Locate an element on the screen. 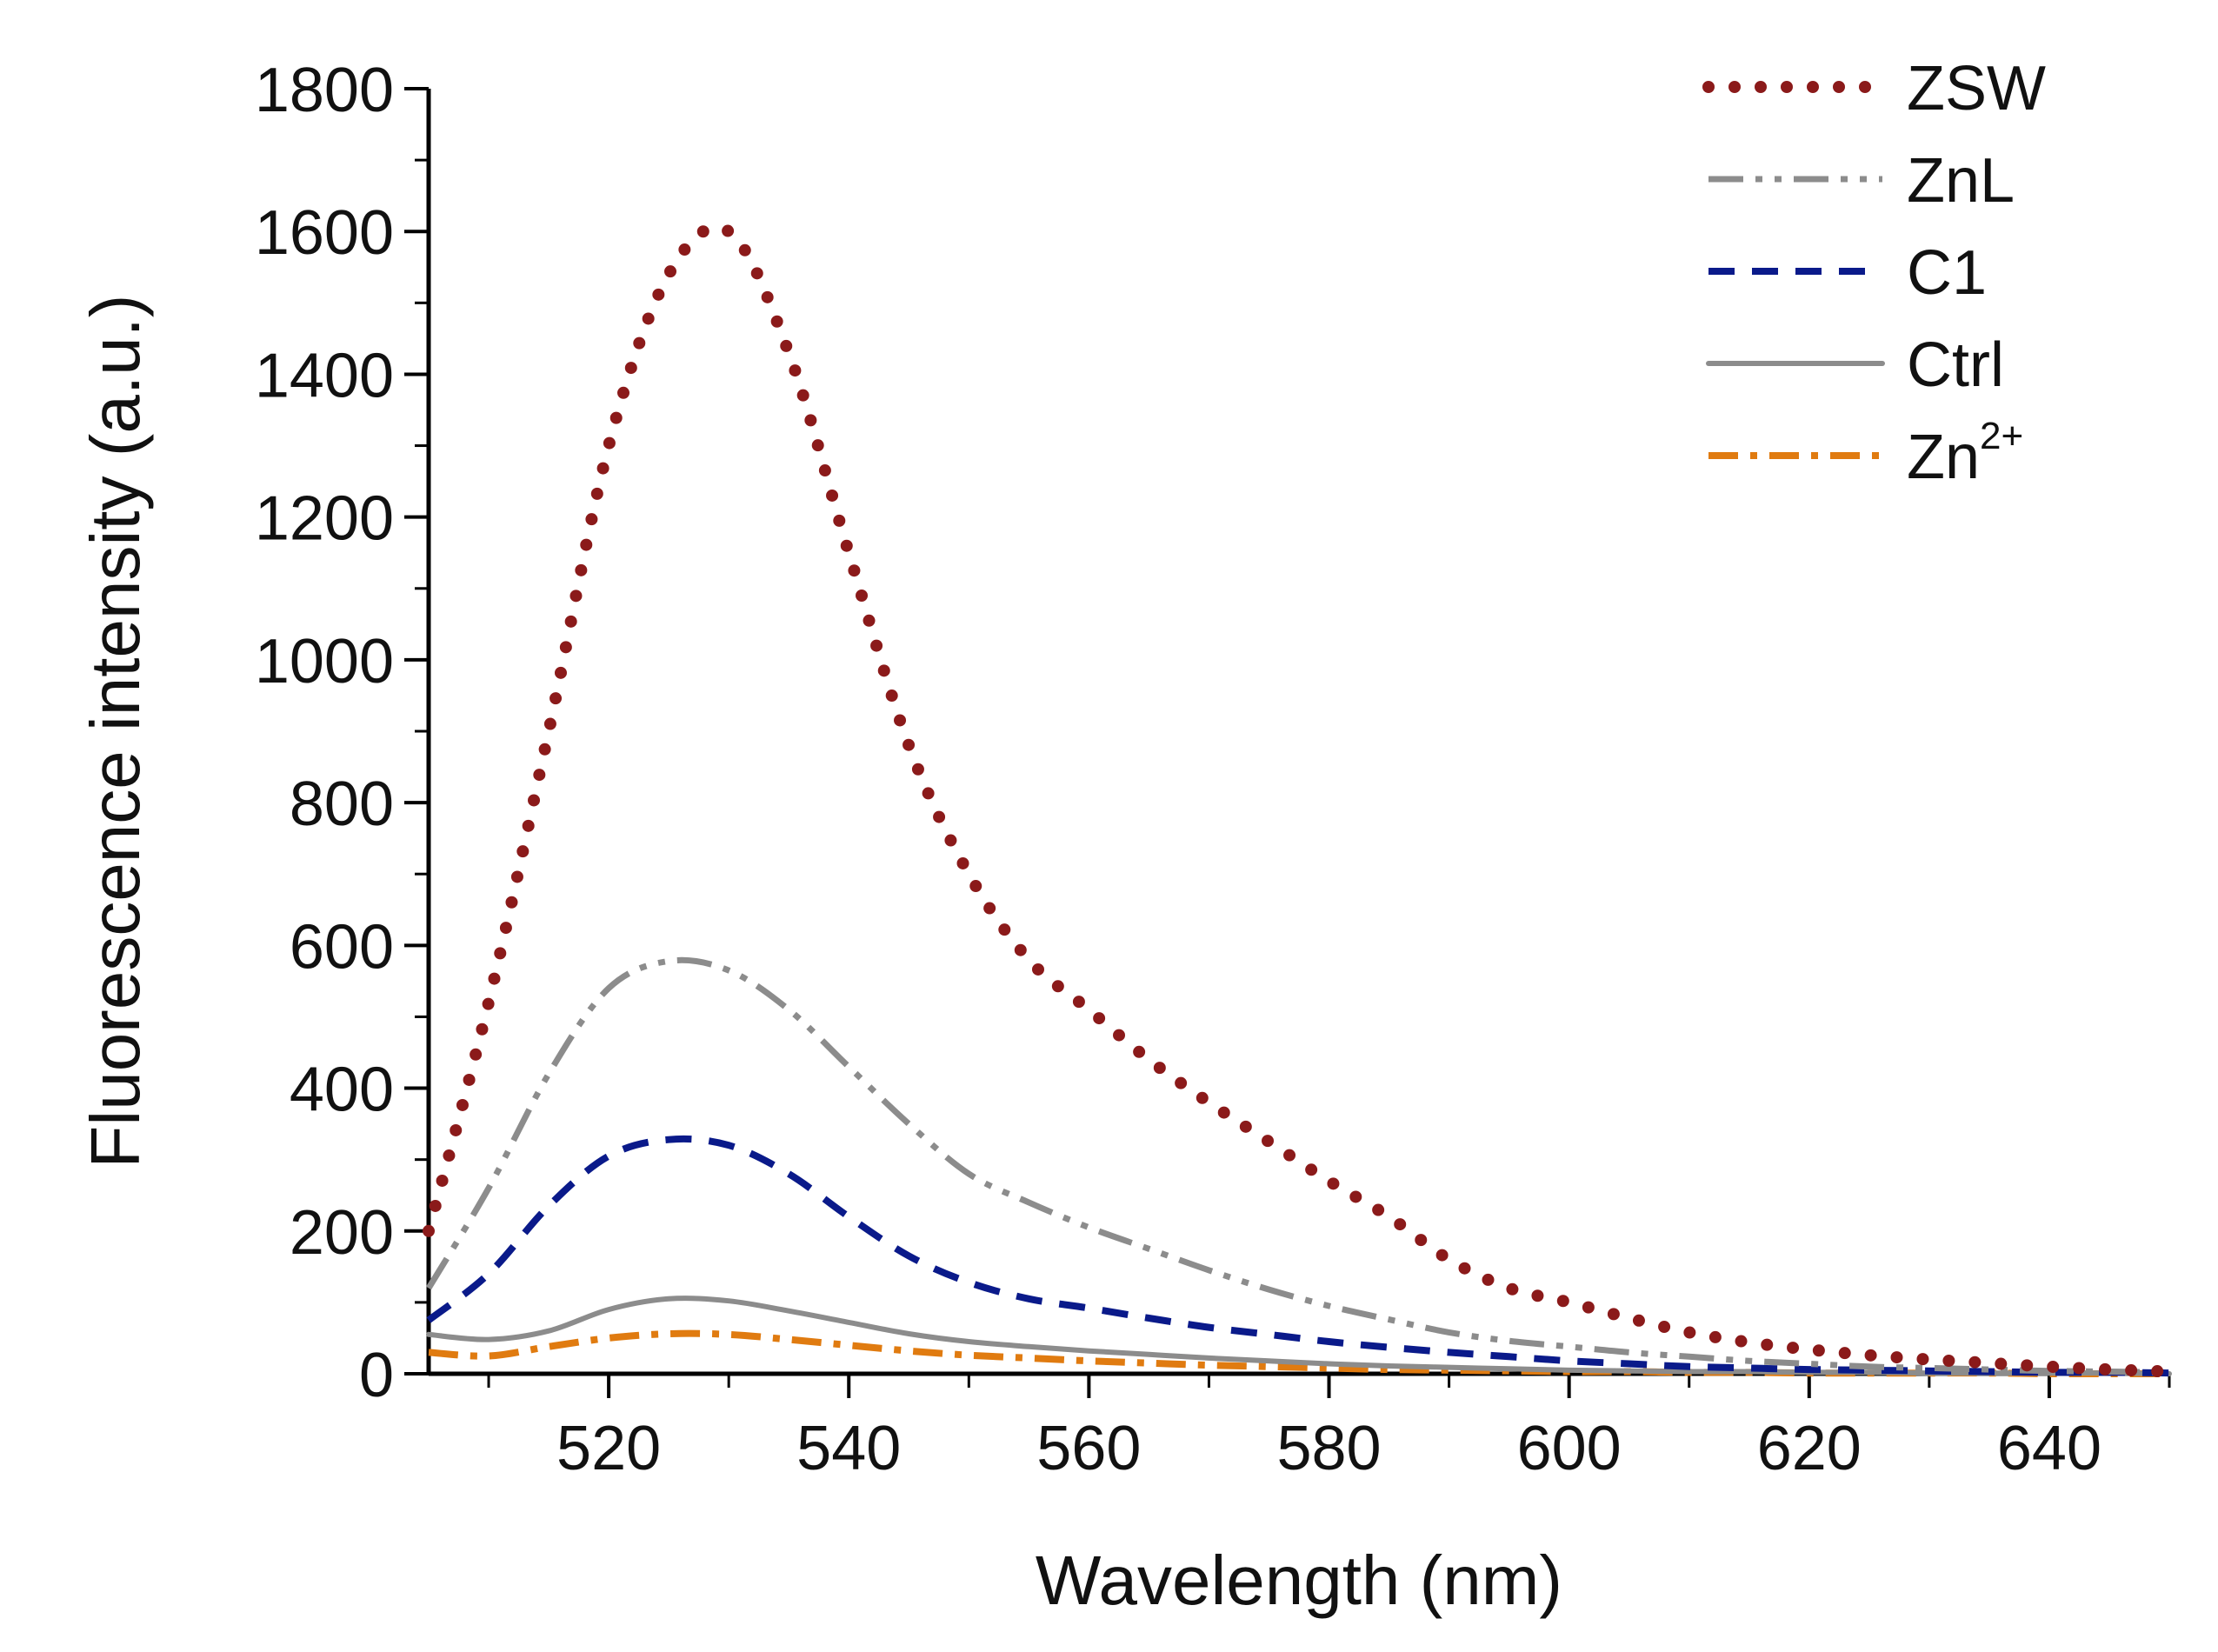 This screenshot has height=1652, width=2218. legend-label-superscript: 2+ is located at coordinates (2001, 436).